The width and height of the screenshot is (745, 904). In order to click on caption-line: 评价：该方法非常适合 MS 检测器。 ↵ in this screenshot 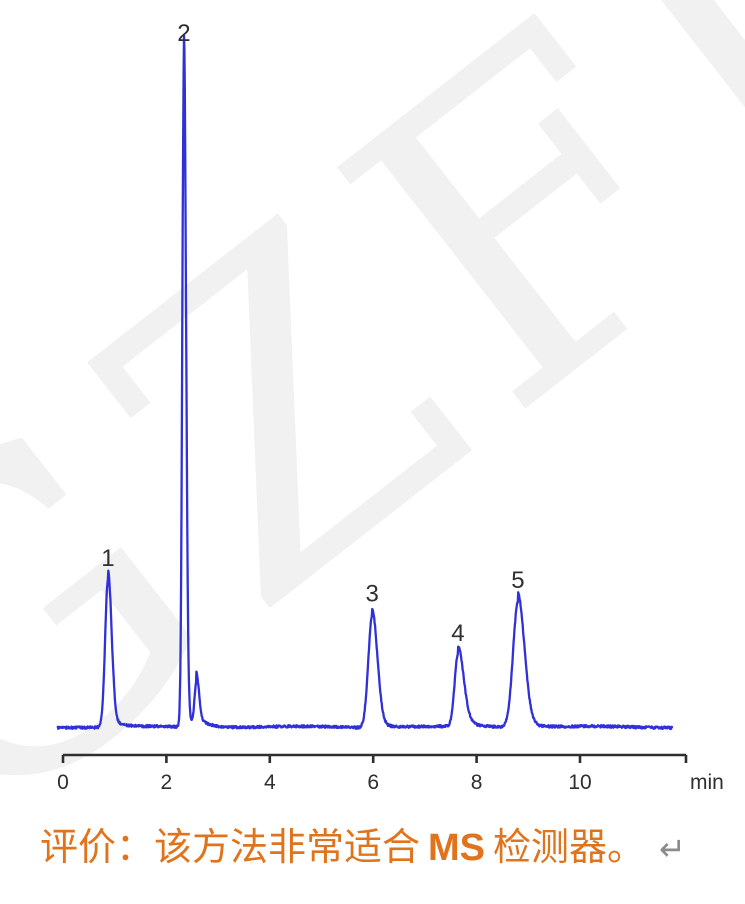, I will do `click(390, 848)`.